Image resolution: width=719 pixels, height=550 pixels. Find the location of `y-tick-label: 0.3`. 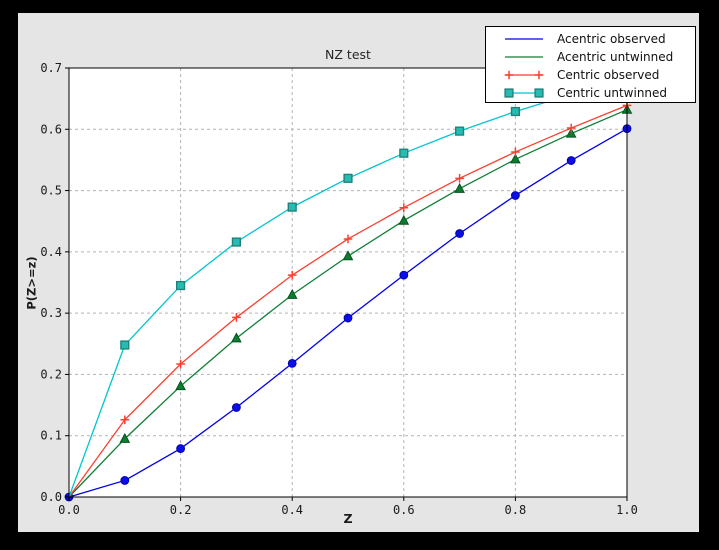

y-tick-label: 0.3 is located at coordinates (51, 313).